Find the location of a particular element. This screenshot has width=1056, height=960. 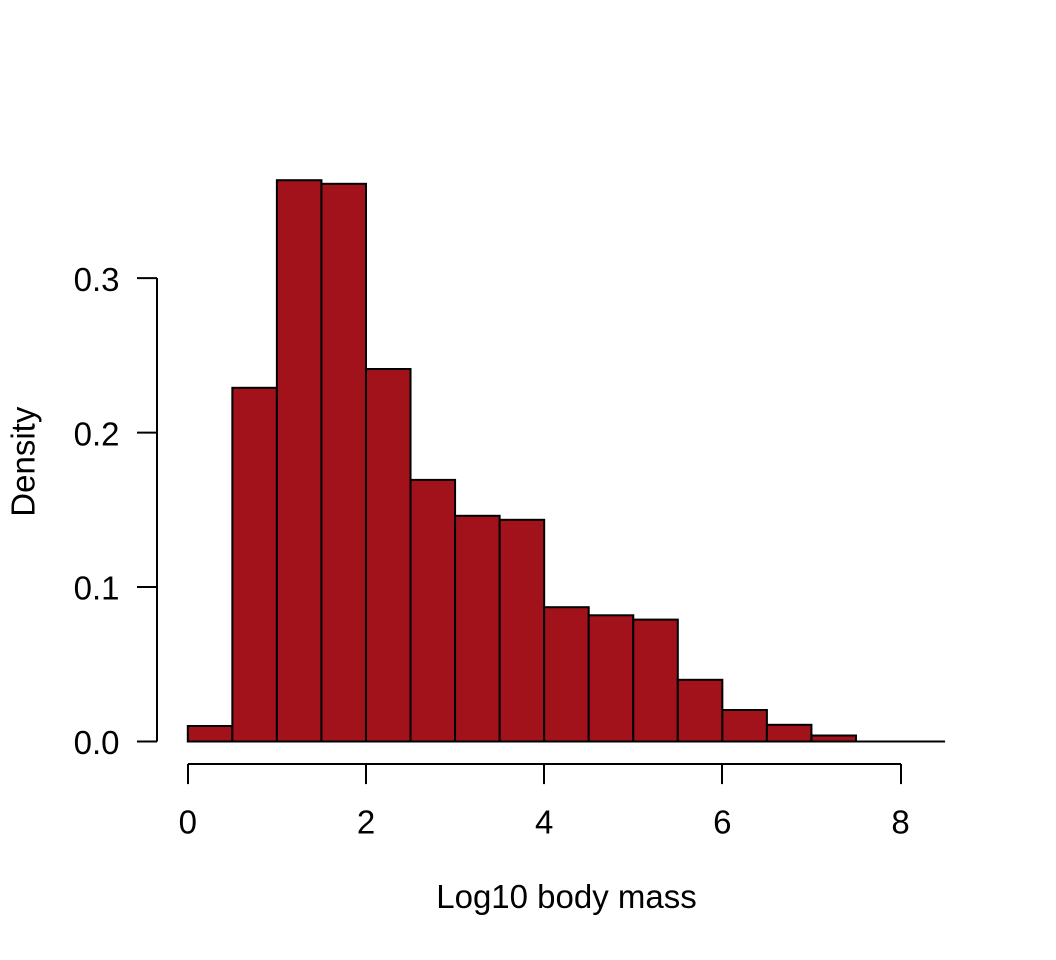

svg-text: 4 is located at coordinates (544, 822).